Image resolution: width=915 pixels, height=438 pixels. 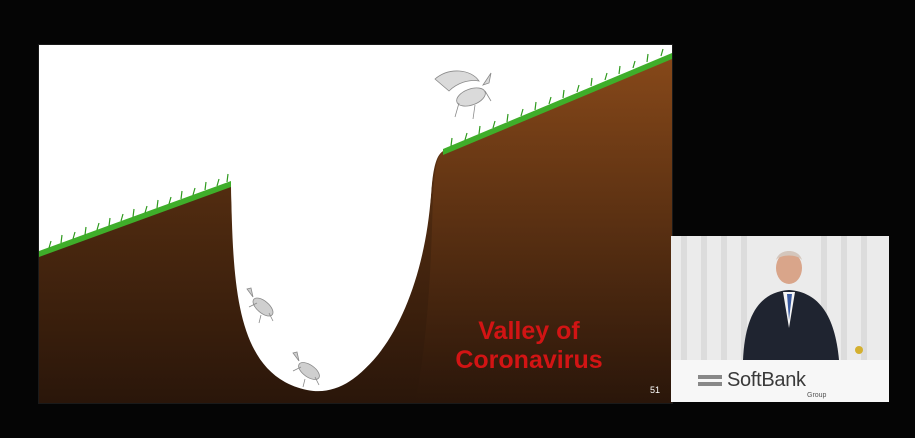 What do you see at coordinates (529, 360) in the screenshot?
I see `slide-title-line-2: Coronavirus` at bounding box center [529, 360].